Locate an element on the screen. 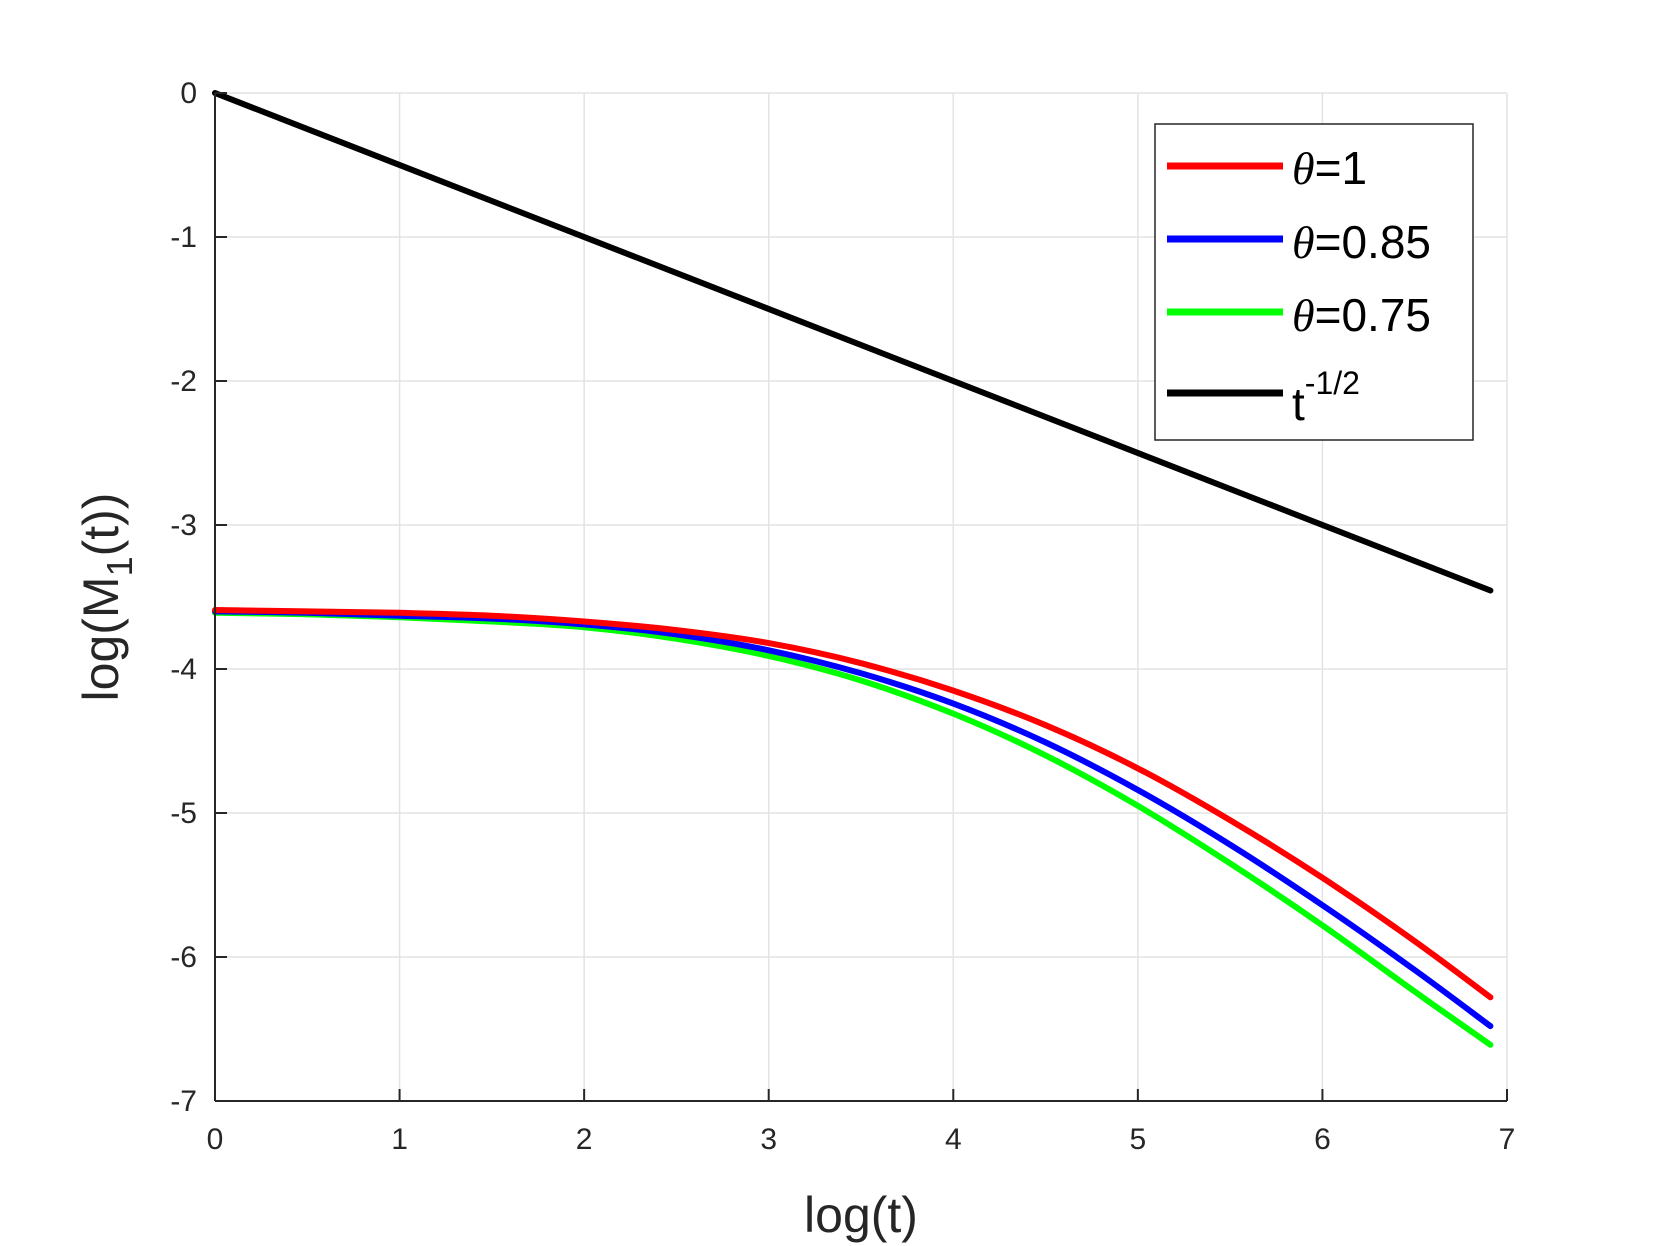 Image resolution: width=1661 pixels, height=1246 pixels. x-tick-label: 1 is located at coordinates (399, 1139).